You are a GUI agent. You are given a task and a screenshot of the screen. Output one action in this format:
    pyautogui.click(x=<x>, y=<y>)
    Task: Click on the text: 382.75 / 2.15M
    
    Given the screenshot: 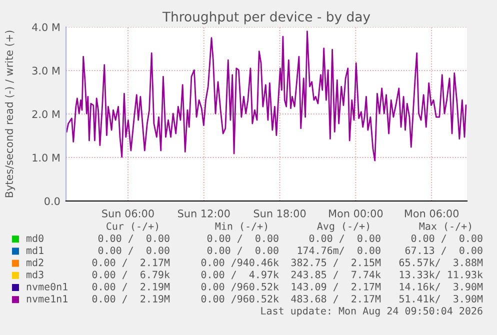 What is the action you would take?
    pyautogui.click(x=336, y=263)
    